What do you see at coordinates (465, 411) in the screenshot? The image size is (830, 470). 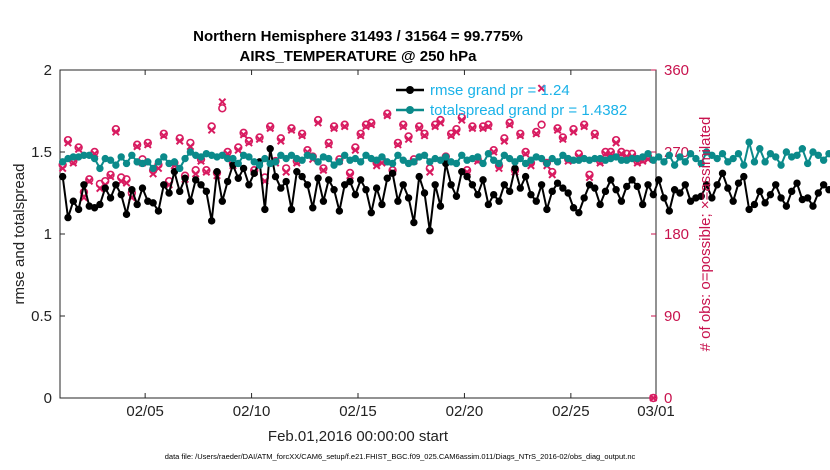 I see `x-tick-label: 02/20` at bounding box center [465, 411].